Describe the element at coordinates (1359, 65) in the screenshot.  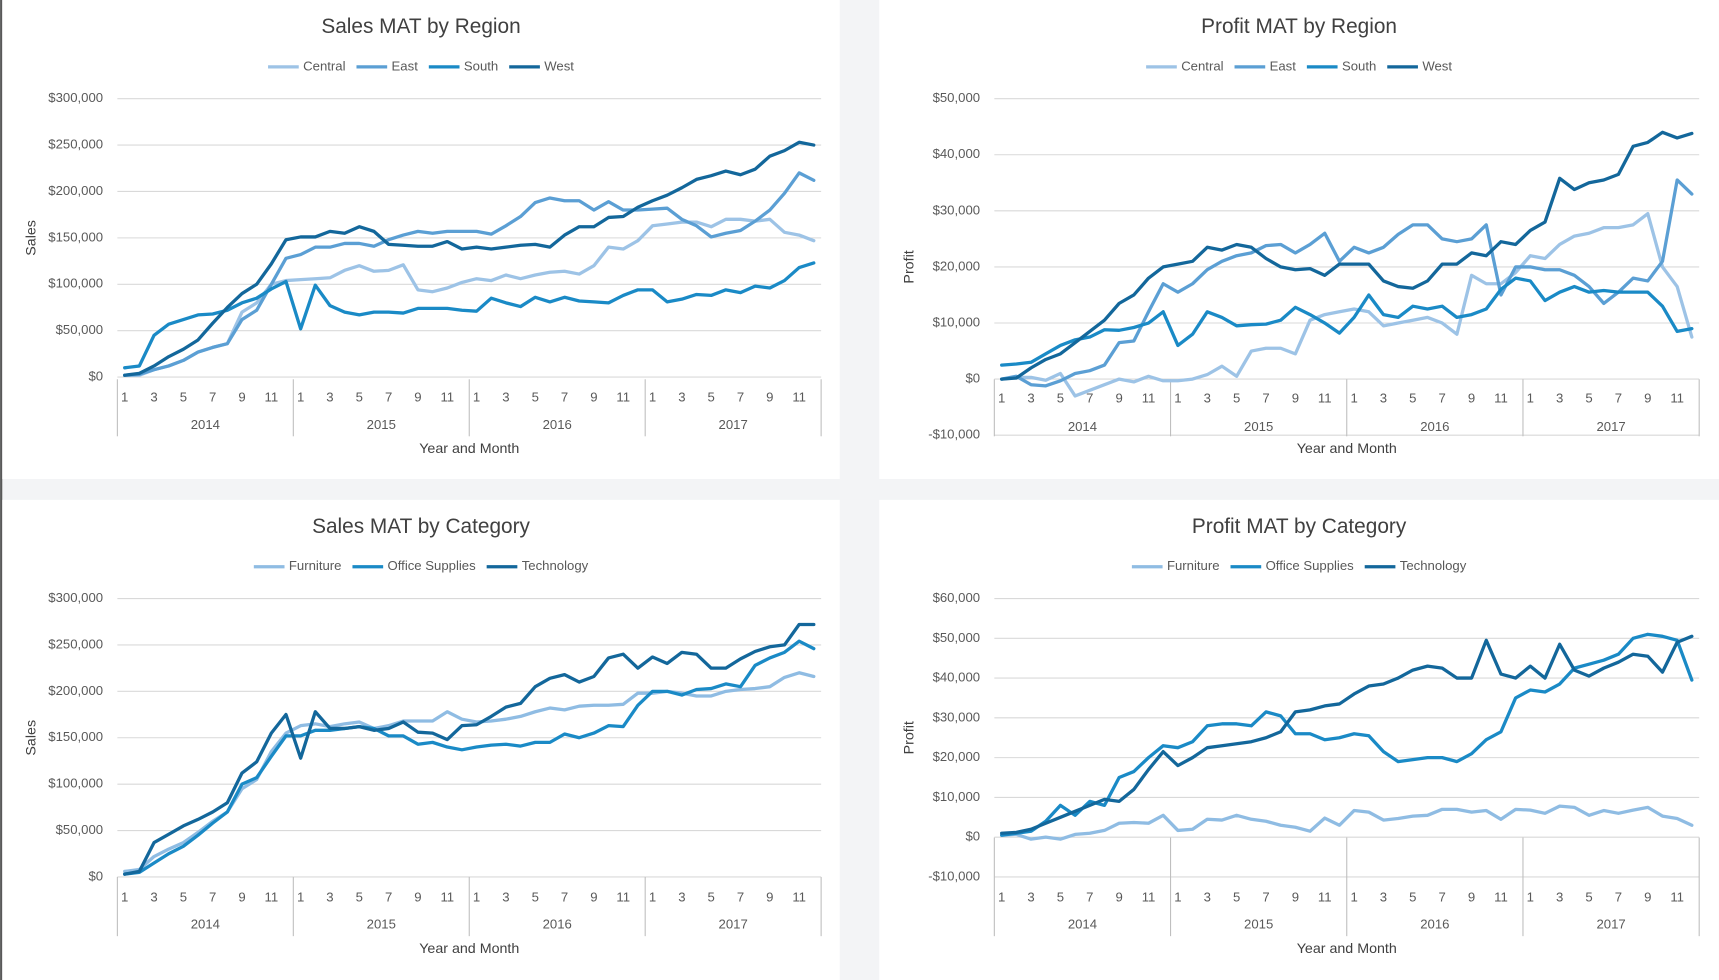
I see `legend-label: South` at that location.